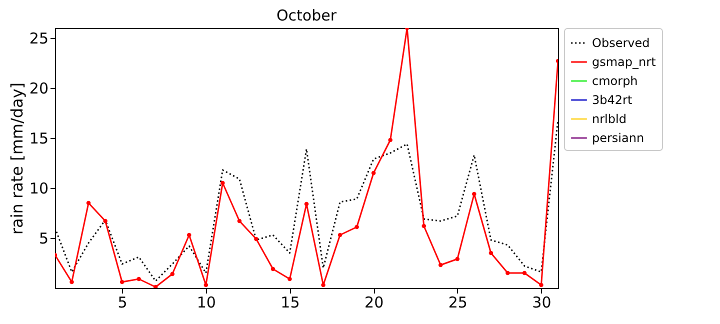  What do you see at coordinates (43, 239) in the screenshot?
I see `y-tick-label: 5` at bounding box center [43, 239].